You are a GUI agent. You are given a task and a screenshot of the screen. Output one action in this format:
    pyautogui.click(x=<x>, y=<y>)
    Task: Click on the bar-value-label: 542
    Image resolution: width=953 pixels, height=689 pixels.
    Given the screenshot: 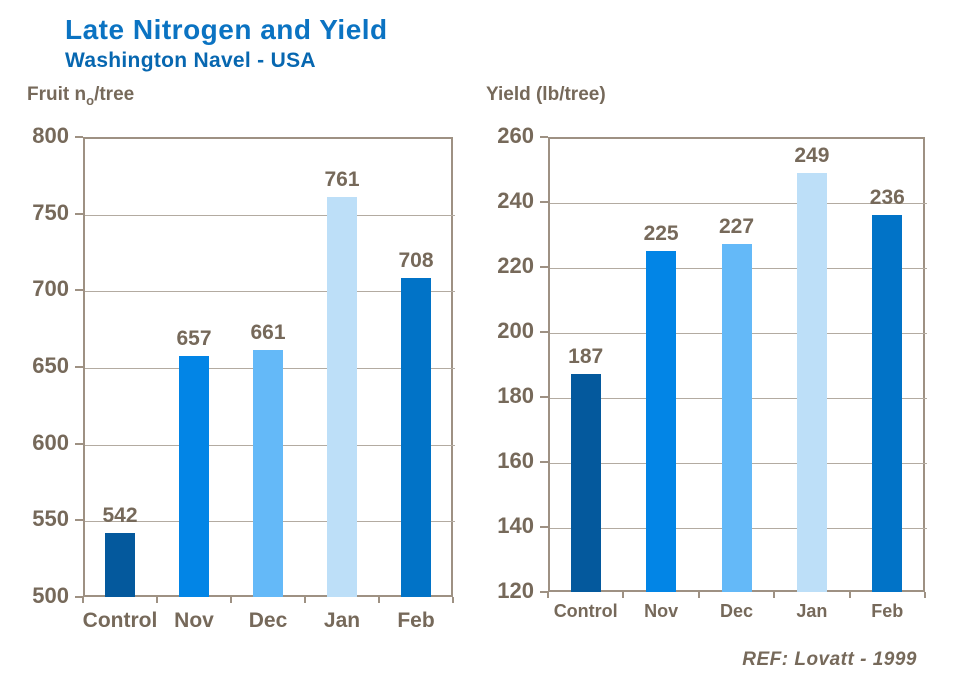 What is the action you would take?
    pyautogui.click(x=120, y=515)
    